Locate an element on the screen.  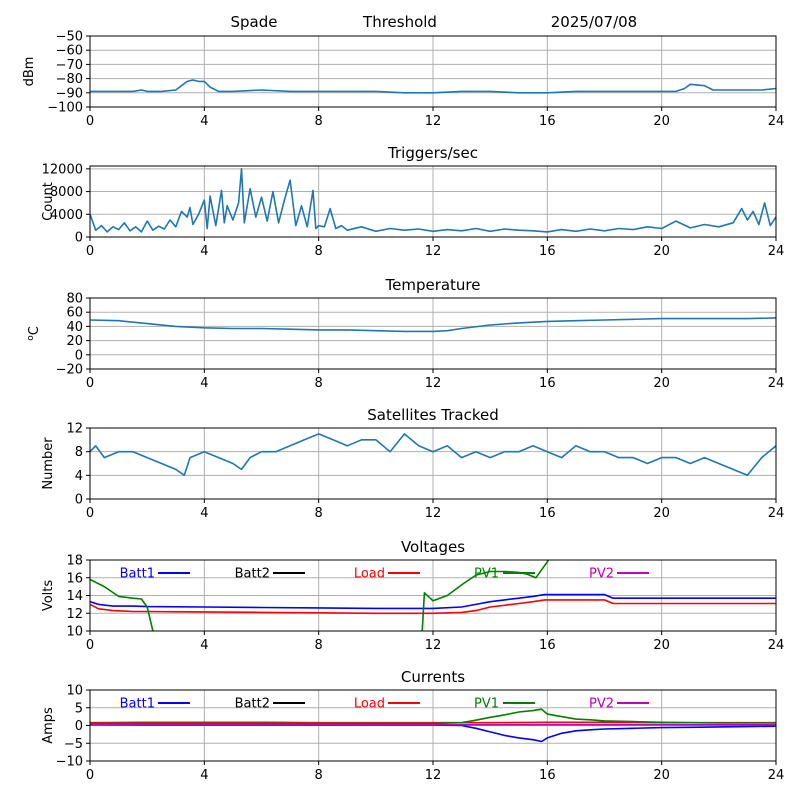
series-line-satellites is located at coordinates (433, 455).